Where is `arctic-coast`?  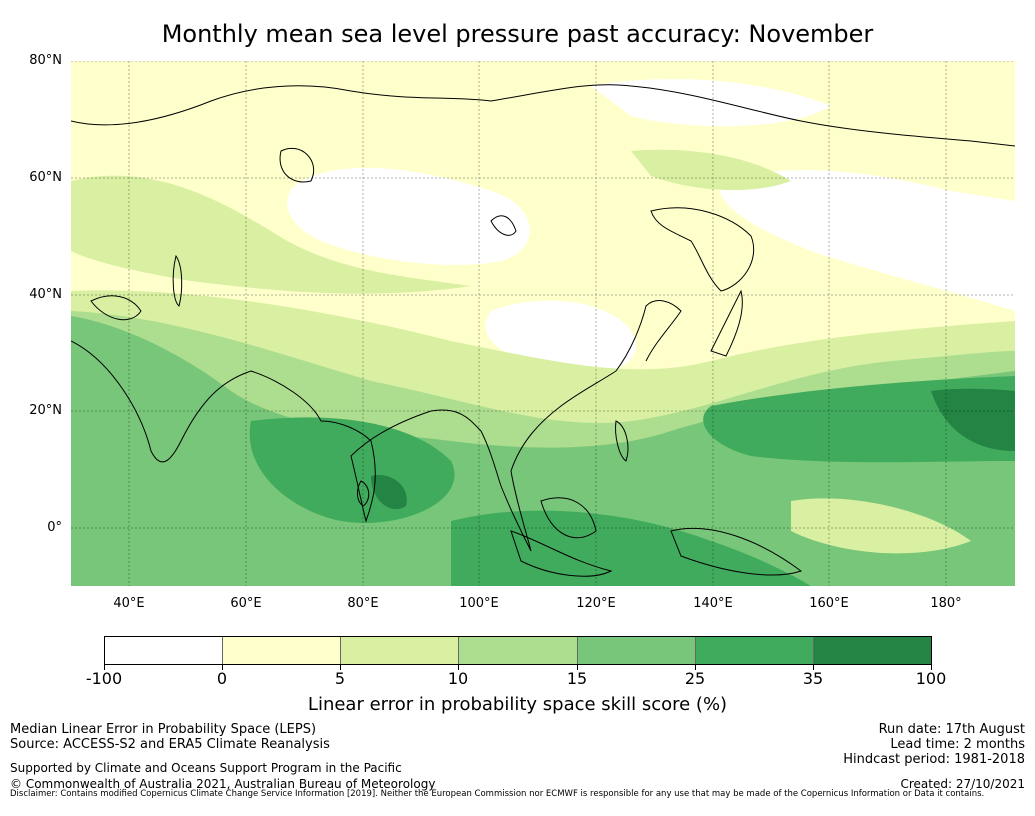 arctic-coast is located at coordinates (543, 115).